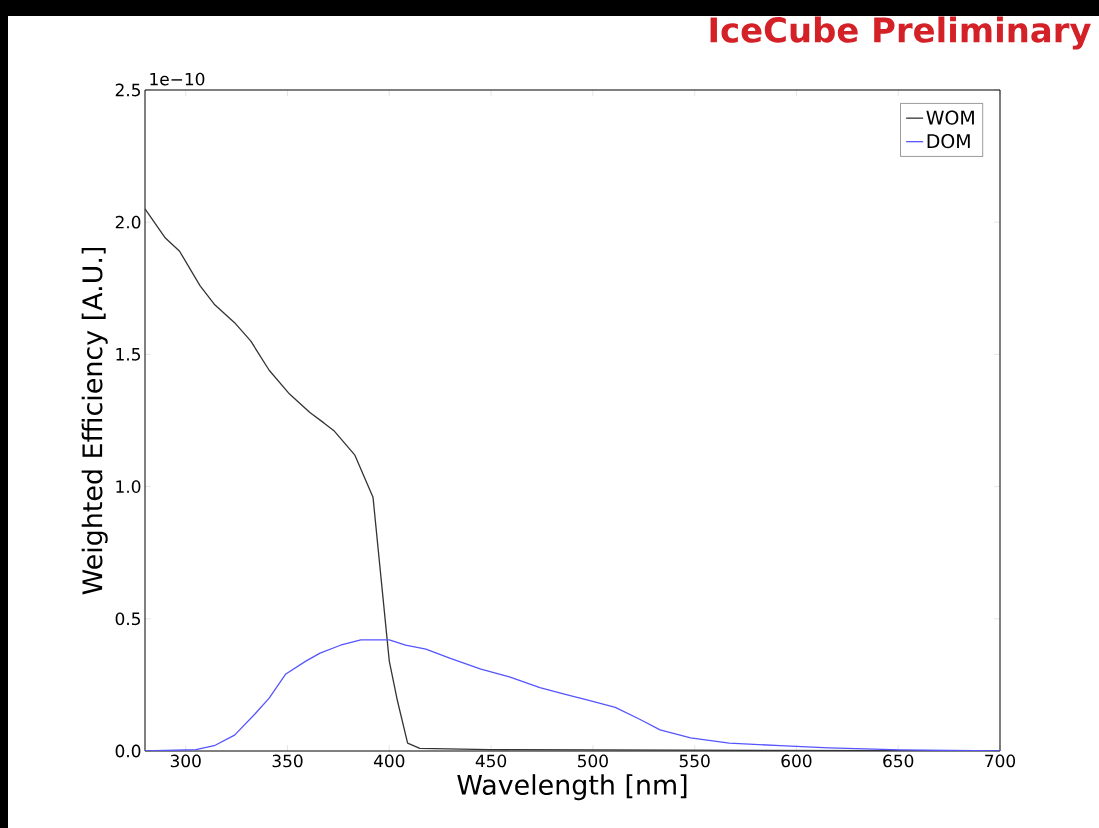  Describe the element at coordinates (389, 761) in the screenshot. I see `x-tick-label: 400` at that location.